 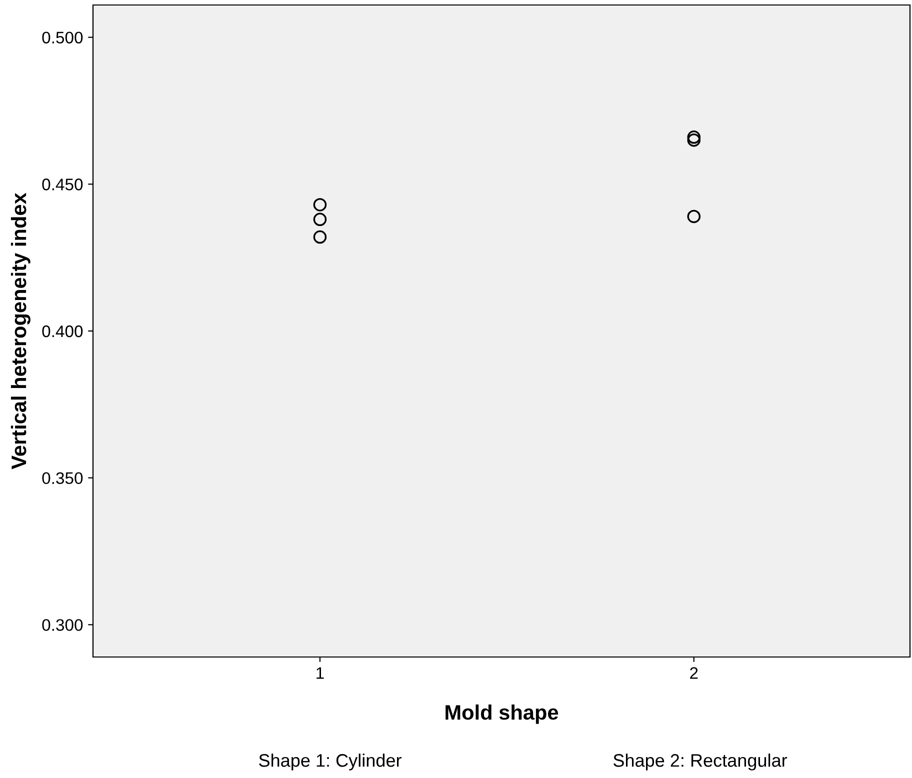 I want to click on y-axis-title: Vertical heterogeneity index, so click(x=20, y=331).